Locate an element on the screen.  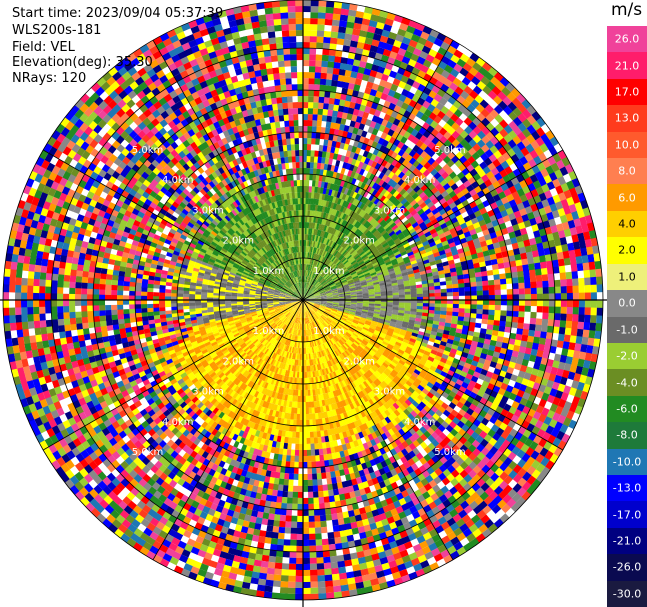
colorbar-tick-label: 4.0 is located at coordinates (627, 224).